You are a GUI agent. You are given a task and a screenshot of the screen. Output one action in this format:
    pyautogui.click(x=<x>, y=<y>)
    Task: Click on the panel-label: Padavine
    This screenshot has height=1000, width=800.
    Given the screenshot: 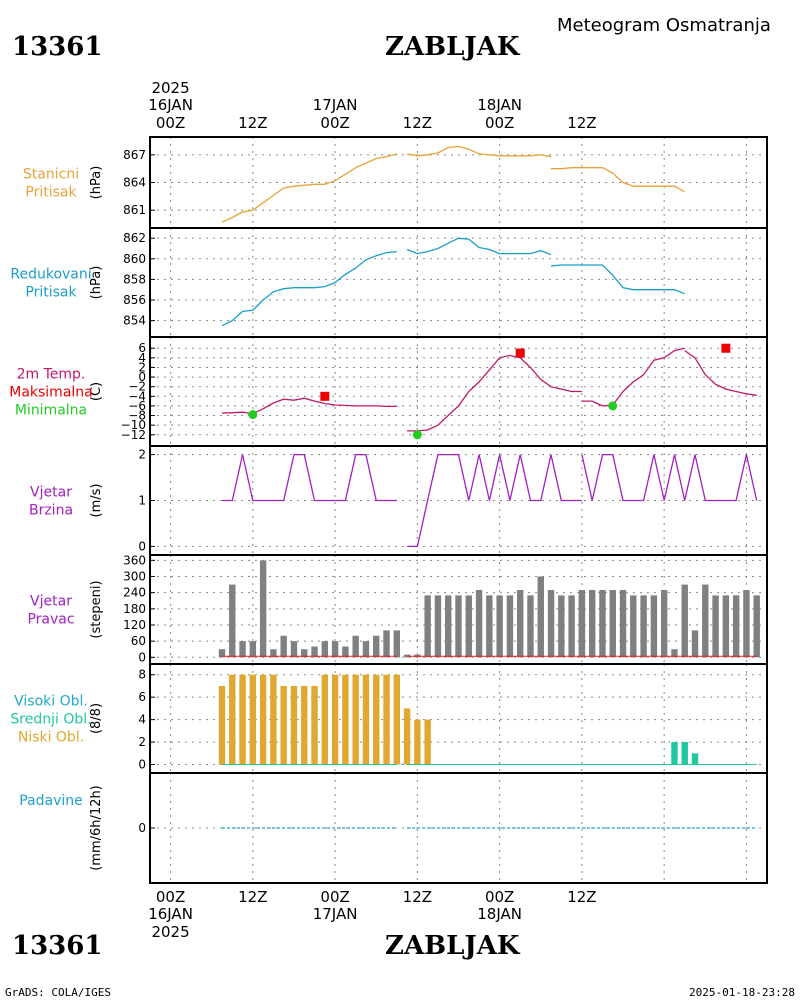 What is the action you would take?
    pyautogui.click(x=51, y=801)
    